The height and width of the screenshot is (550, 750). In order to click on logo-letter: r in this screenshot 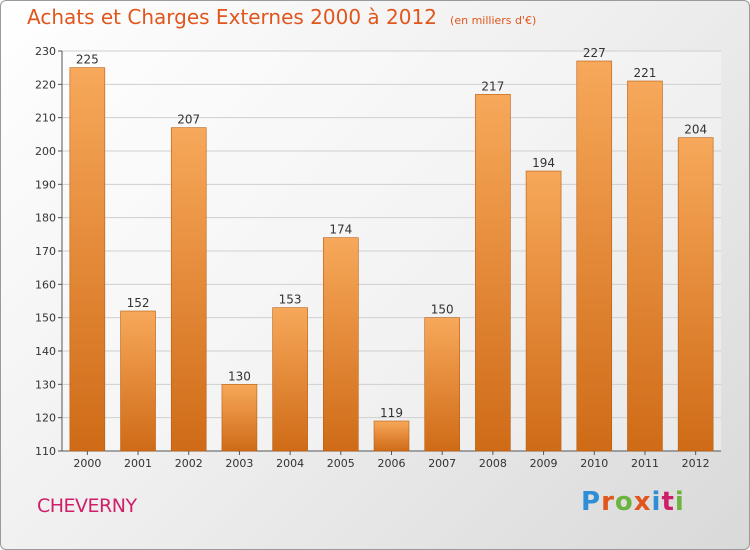, I will do `click(608, 502)`.